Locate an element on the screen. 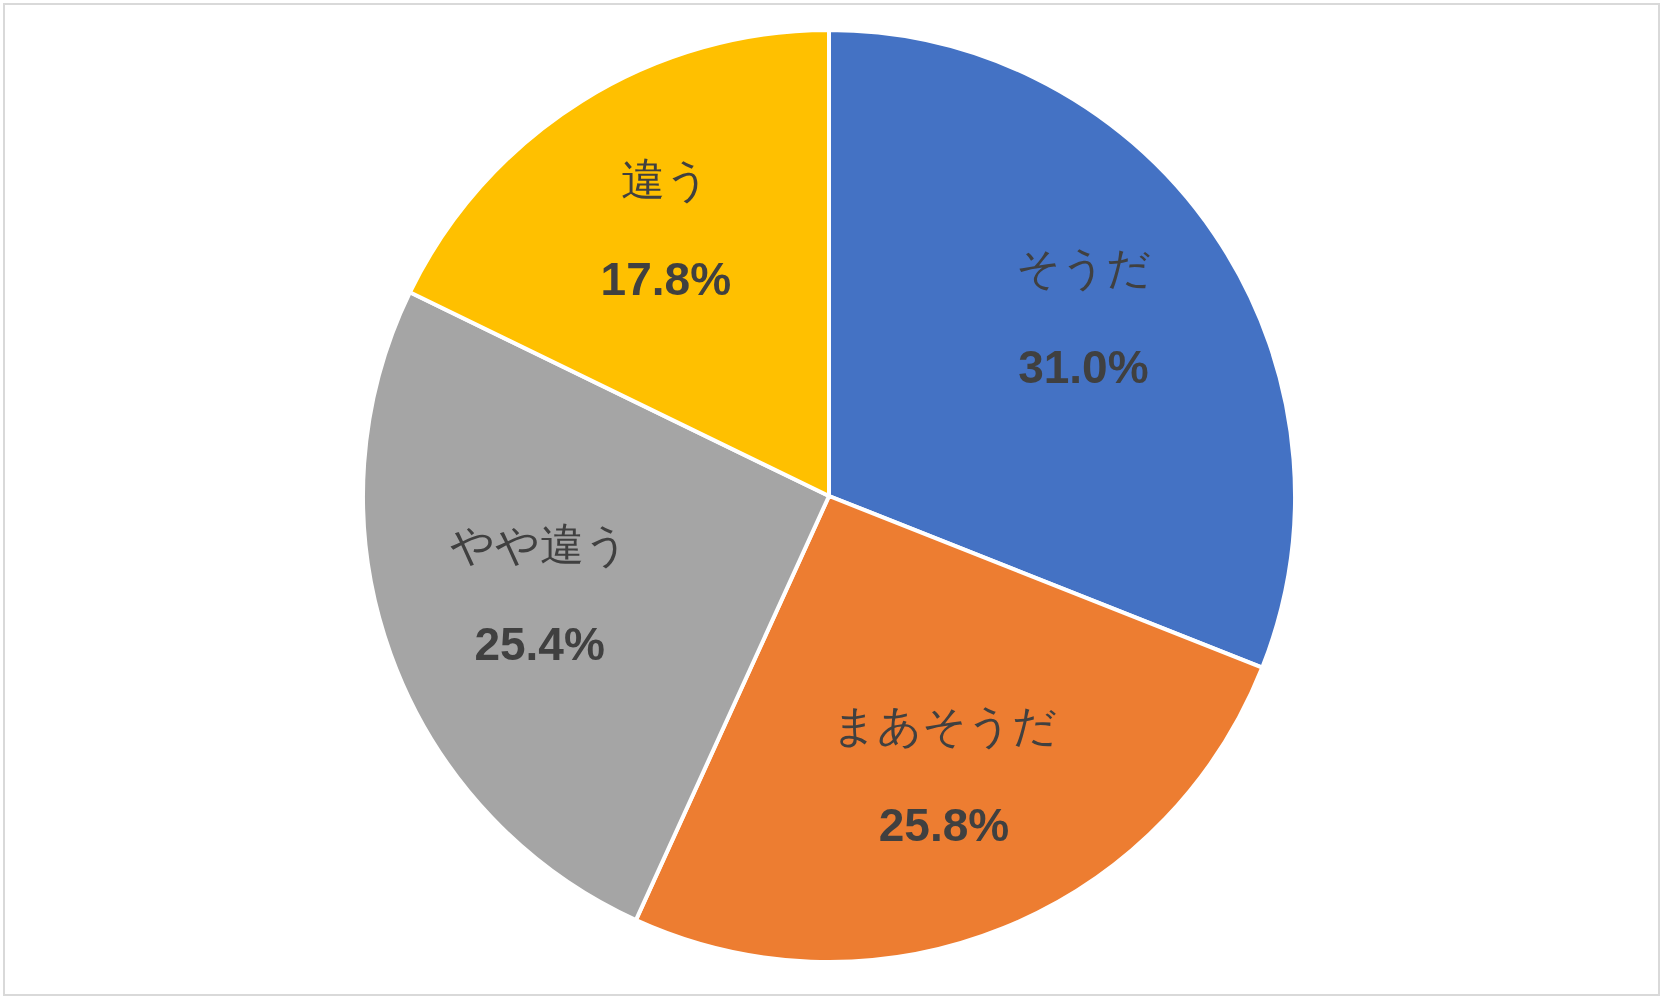 The image size is (1663, 999). data-label: 25.8% is located at coordinates (944, 825).